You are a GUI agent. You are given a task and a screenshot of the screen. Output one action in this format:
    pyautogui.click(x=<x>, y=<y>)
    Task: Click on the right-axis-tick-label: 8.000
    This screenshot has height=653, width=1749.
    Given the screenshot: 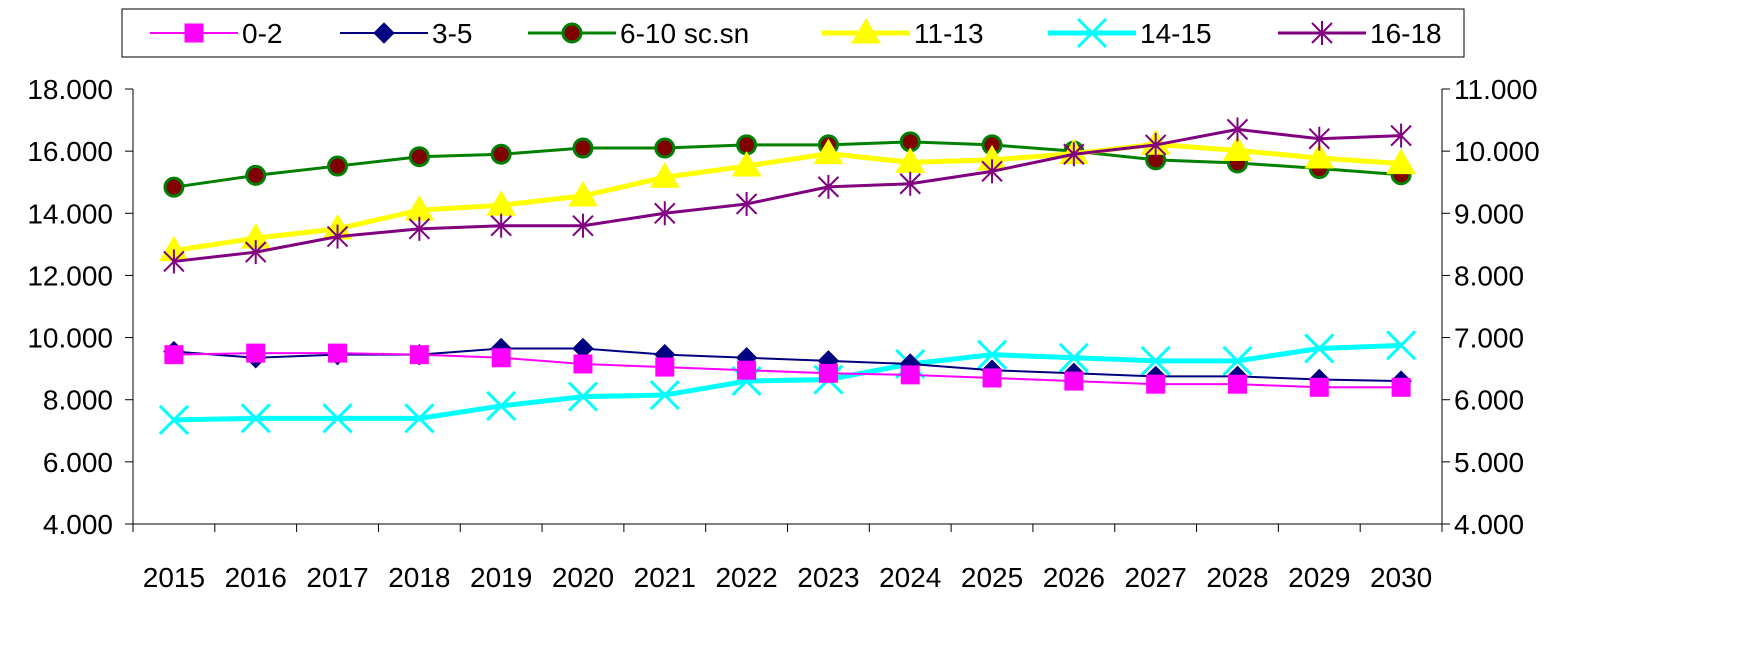 What is the action you would take?
    pyautogui.click(x=1489, y=275)
    